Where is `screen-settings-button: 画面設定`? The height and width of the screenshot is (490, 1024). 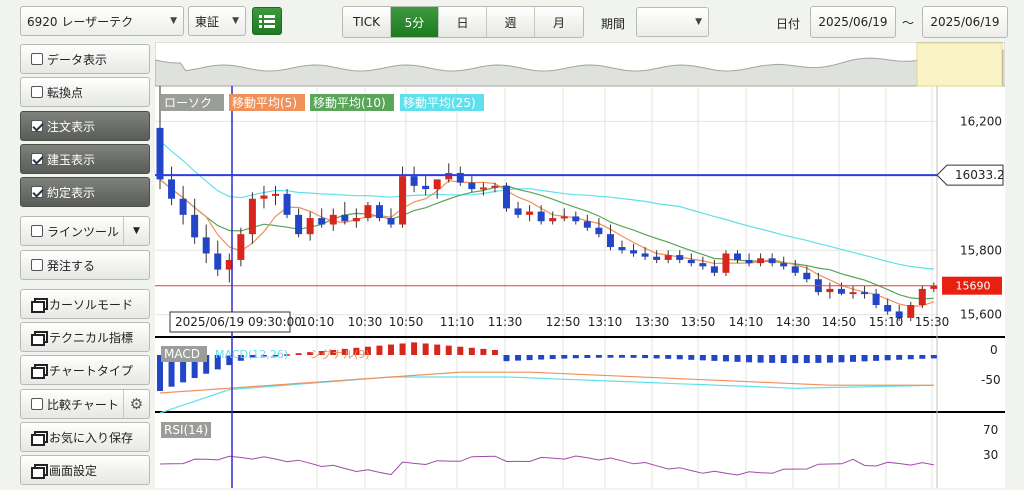 screen-settings-button: 画面設定 is located at coordinates (85, 470).